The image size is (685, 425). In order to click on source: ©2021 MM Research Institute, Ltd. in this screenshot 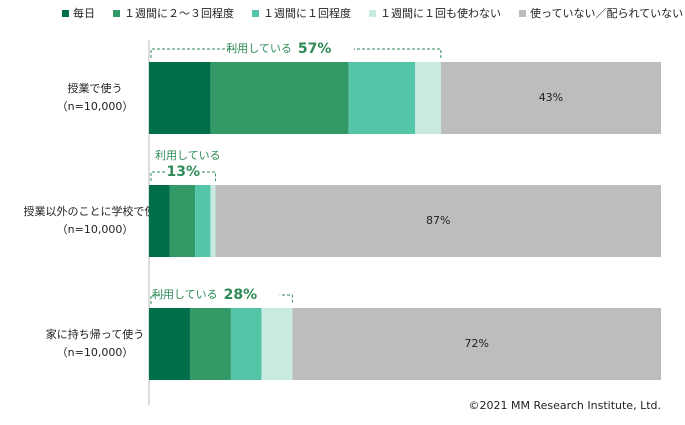, I will do `click(564, 405)`.